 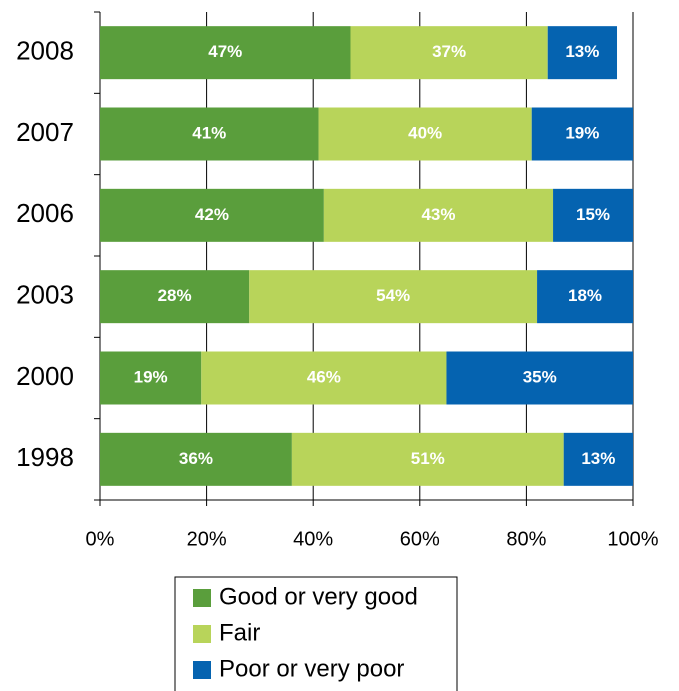 What do you see at coordinates (316, 633) in the screenshot?
I see `legend-box` at bounding box center [316, 633].